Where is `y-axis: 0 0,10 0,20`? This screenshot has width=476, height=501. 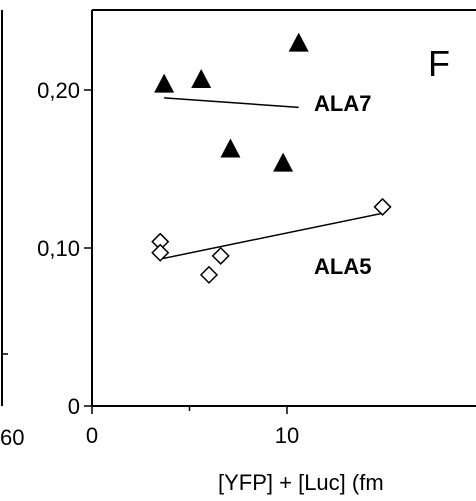 y-axis: 0 0,10 0,20 is located at coordinates (64, 248).